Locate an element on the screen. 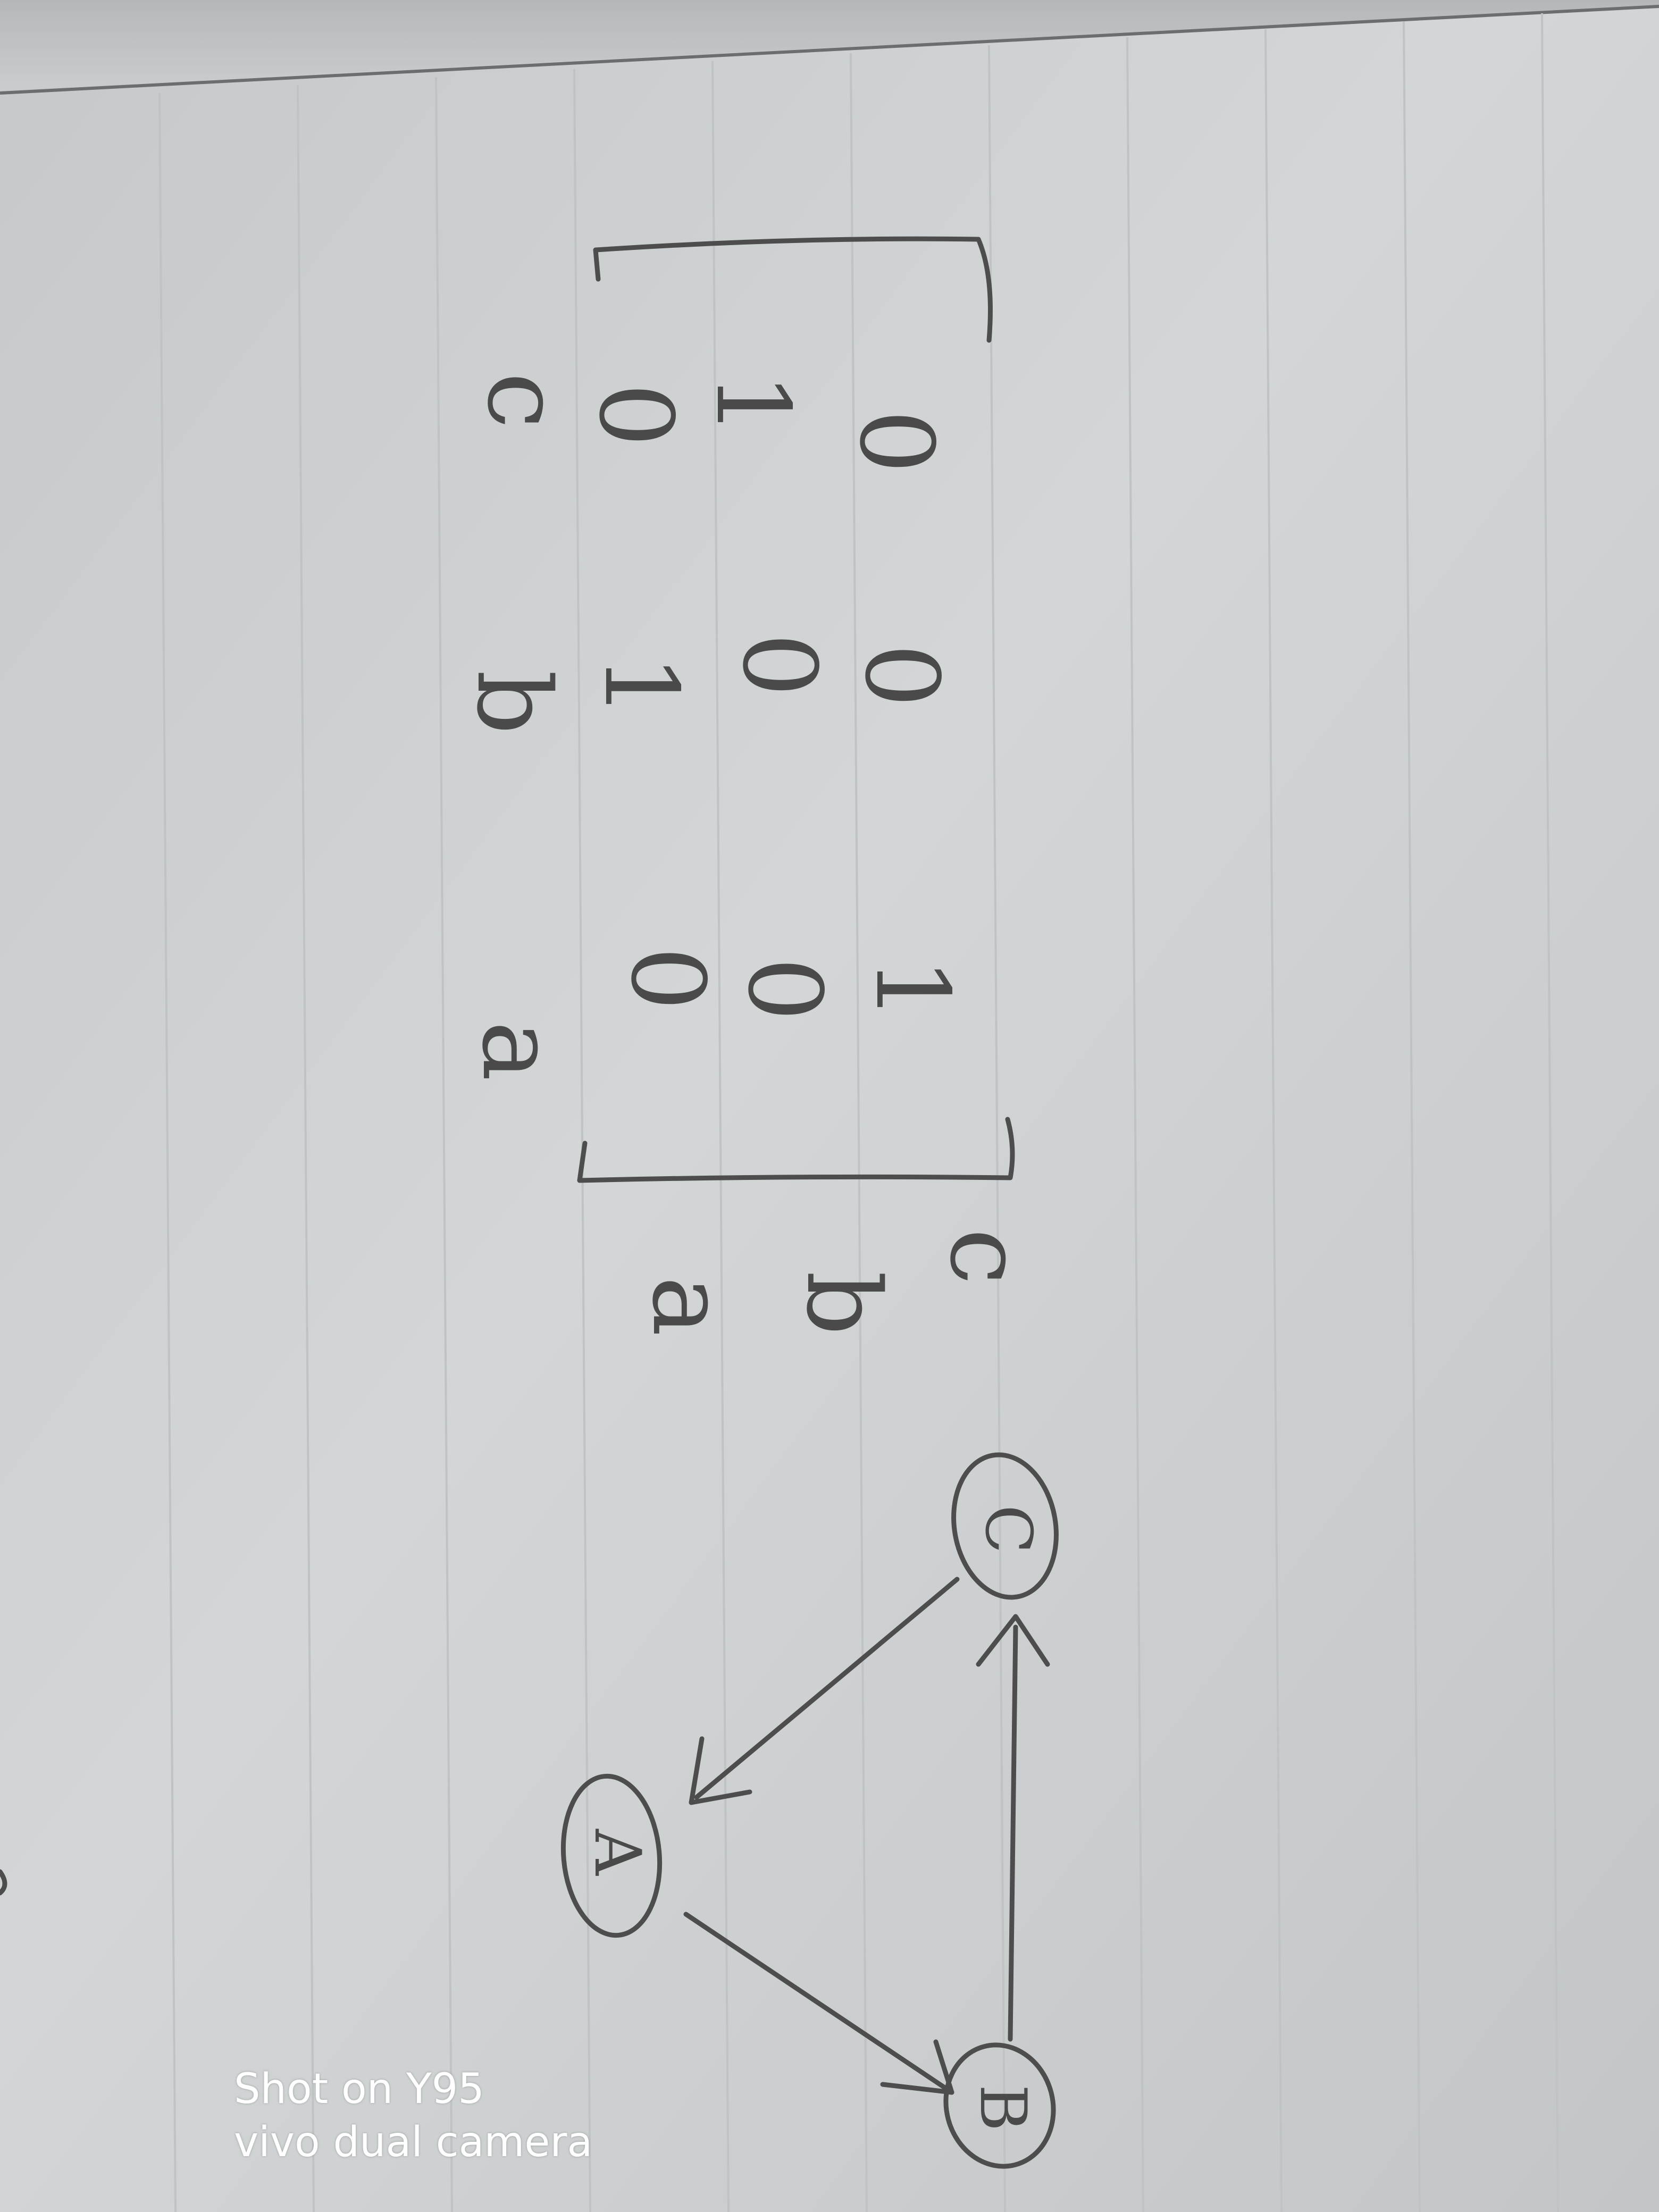 The width and height of the screenshot is (1659, 2212). matrix-column-label: b is located at coordinates (843, 1303).